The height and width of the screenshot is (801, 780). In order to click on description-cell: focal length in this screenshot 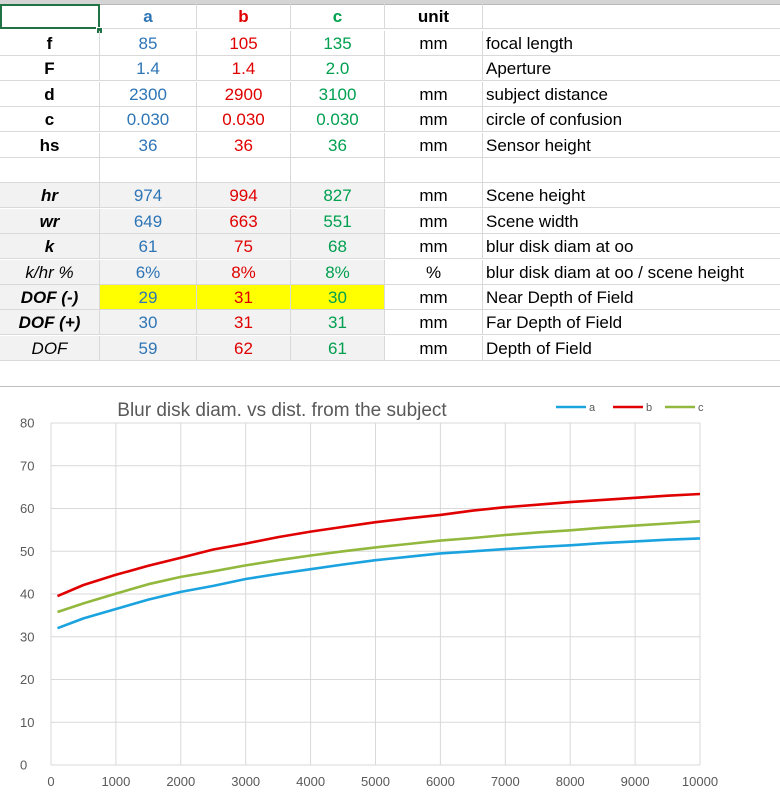, I will do `click(631, 43)`.